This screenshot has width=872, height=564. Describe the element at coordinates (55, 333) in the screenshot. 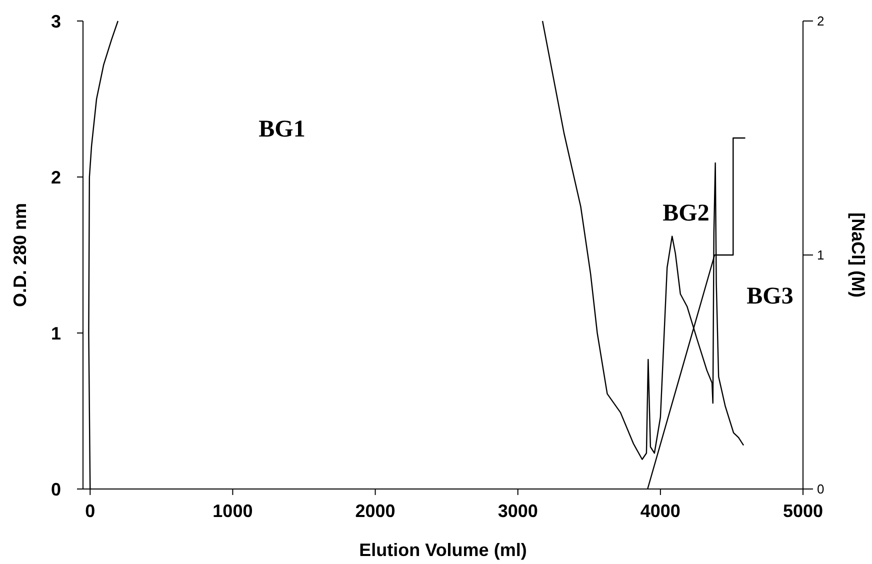

I see `y-tick-label: 1` at that location.